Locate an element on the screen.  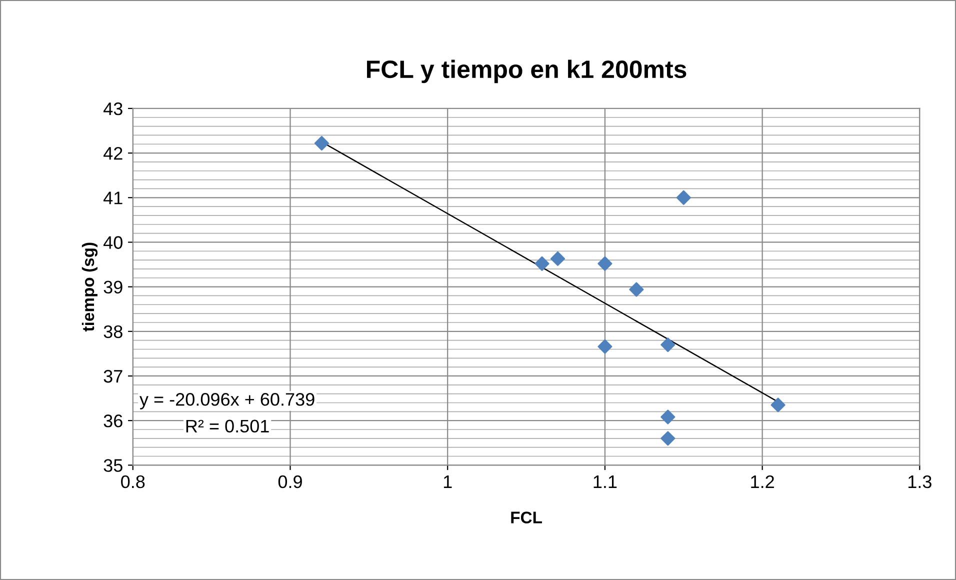
y-tick-label: 35 is located at coordinates (113, 465).